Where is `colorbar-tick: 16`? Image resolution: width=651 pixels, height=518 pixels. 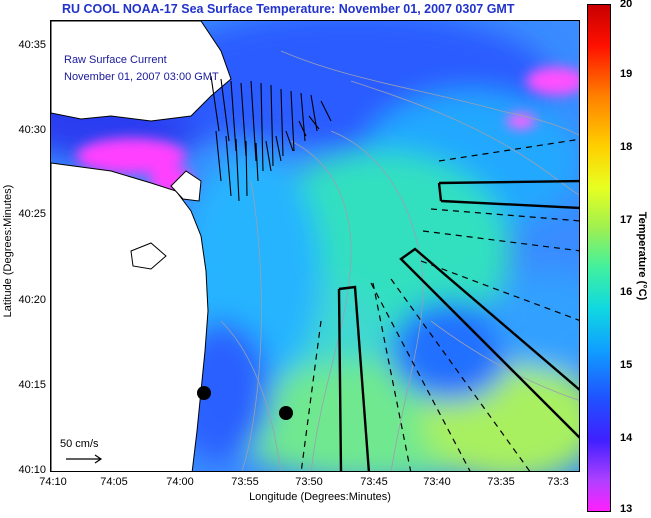
colorbar-tick: 16 is located at coordinates (626, 292).